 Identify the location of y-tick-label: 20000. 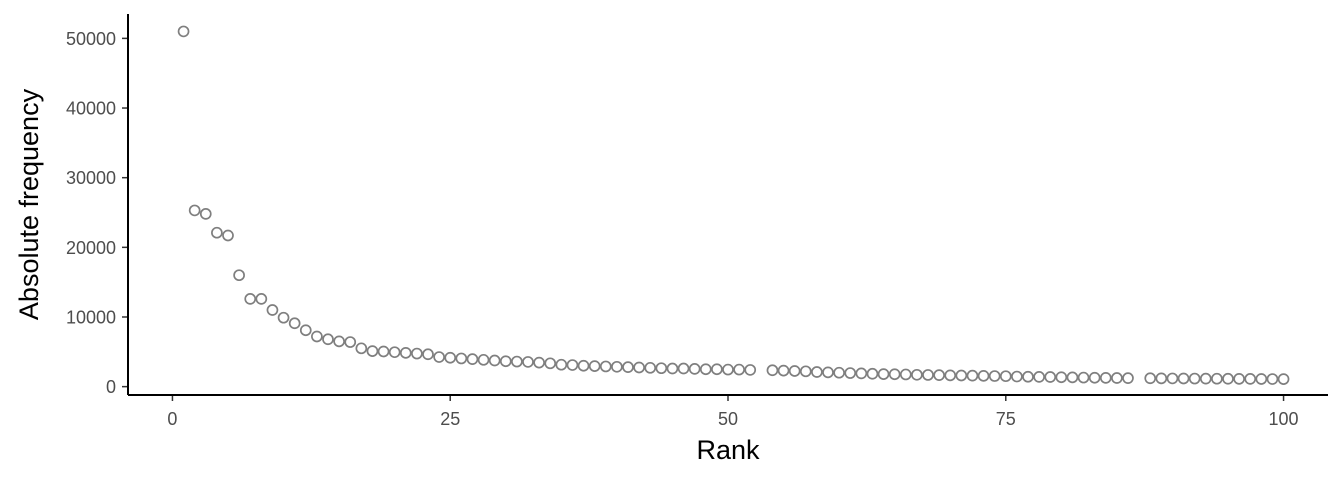
(91, 248).